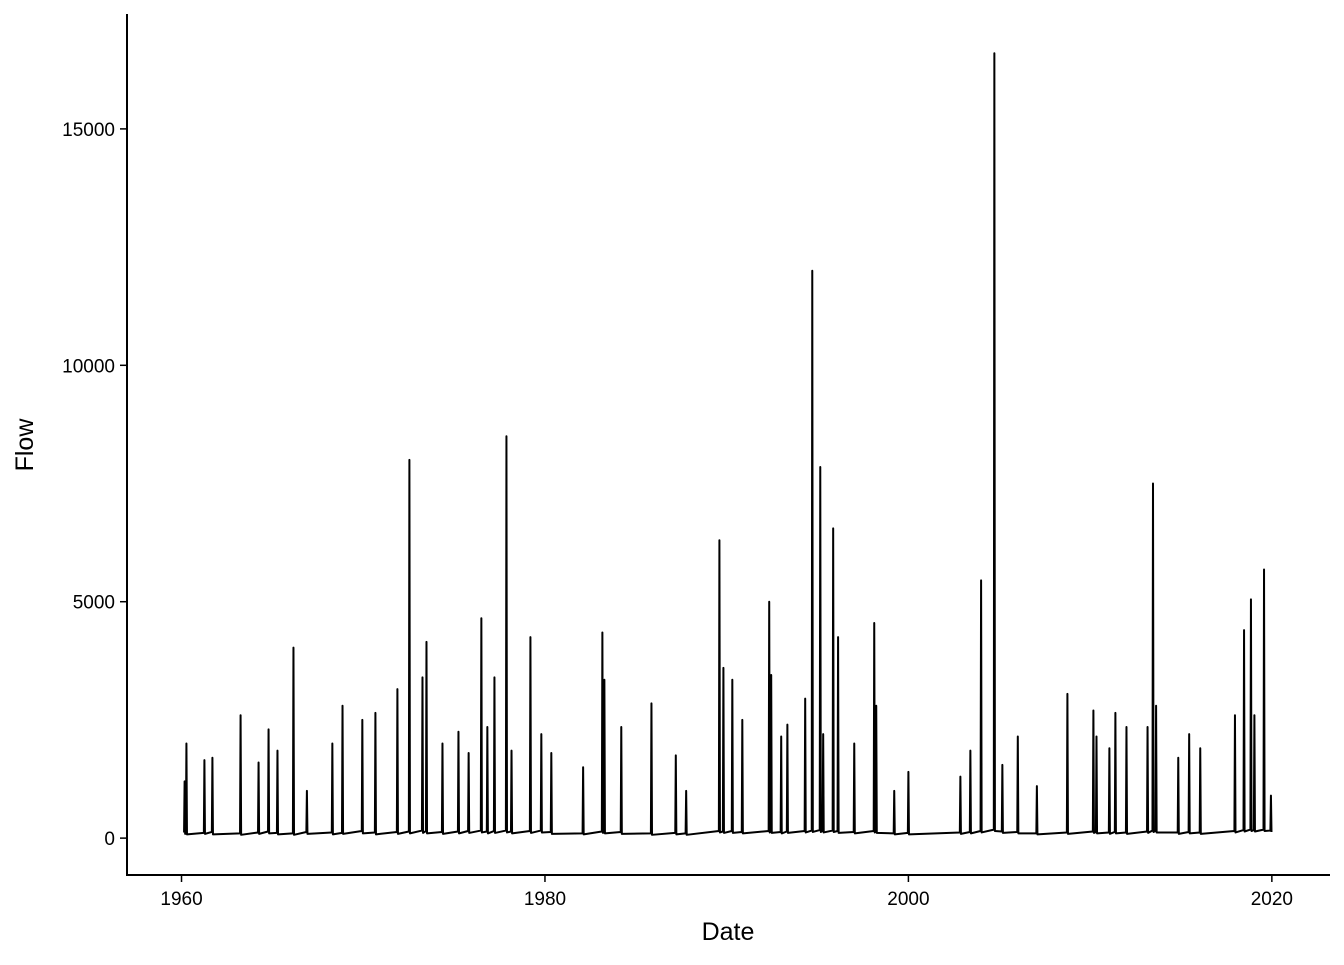 This screenshot has height=965, width=1344. Describe the element at coordinates (94, 603) in the screenshot. I see `y-tick-label: 5000` at that location.